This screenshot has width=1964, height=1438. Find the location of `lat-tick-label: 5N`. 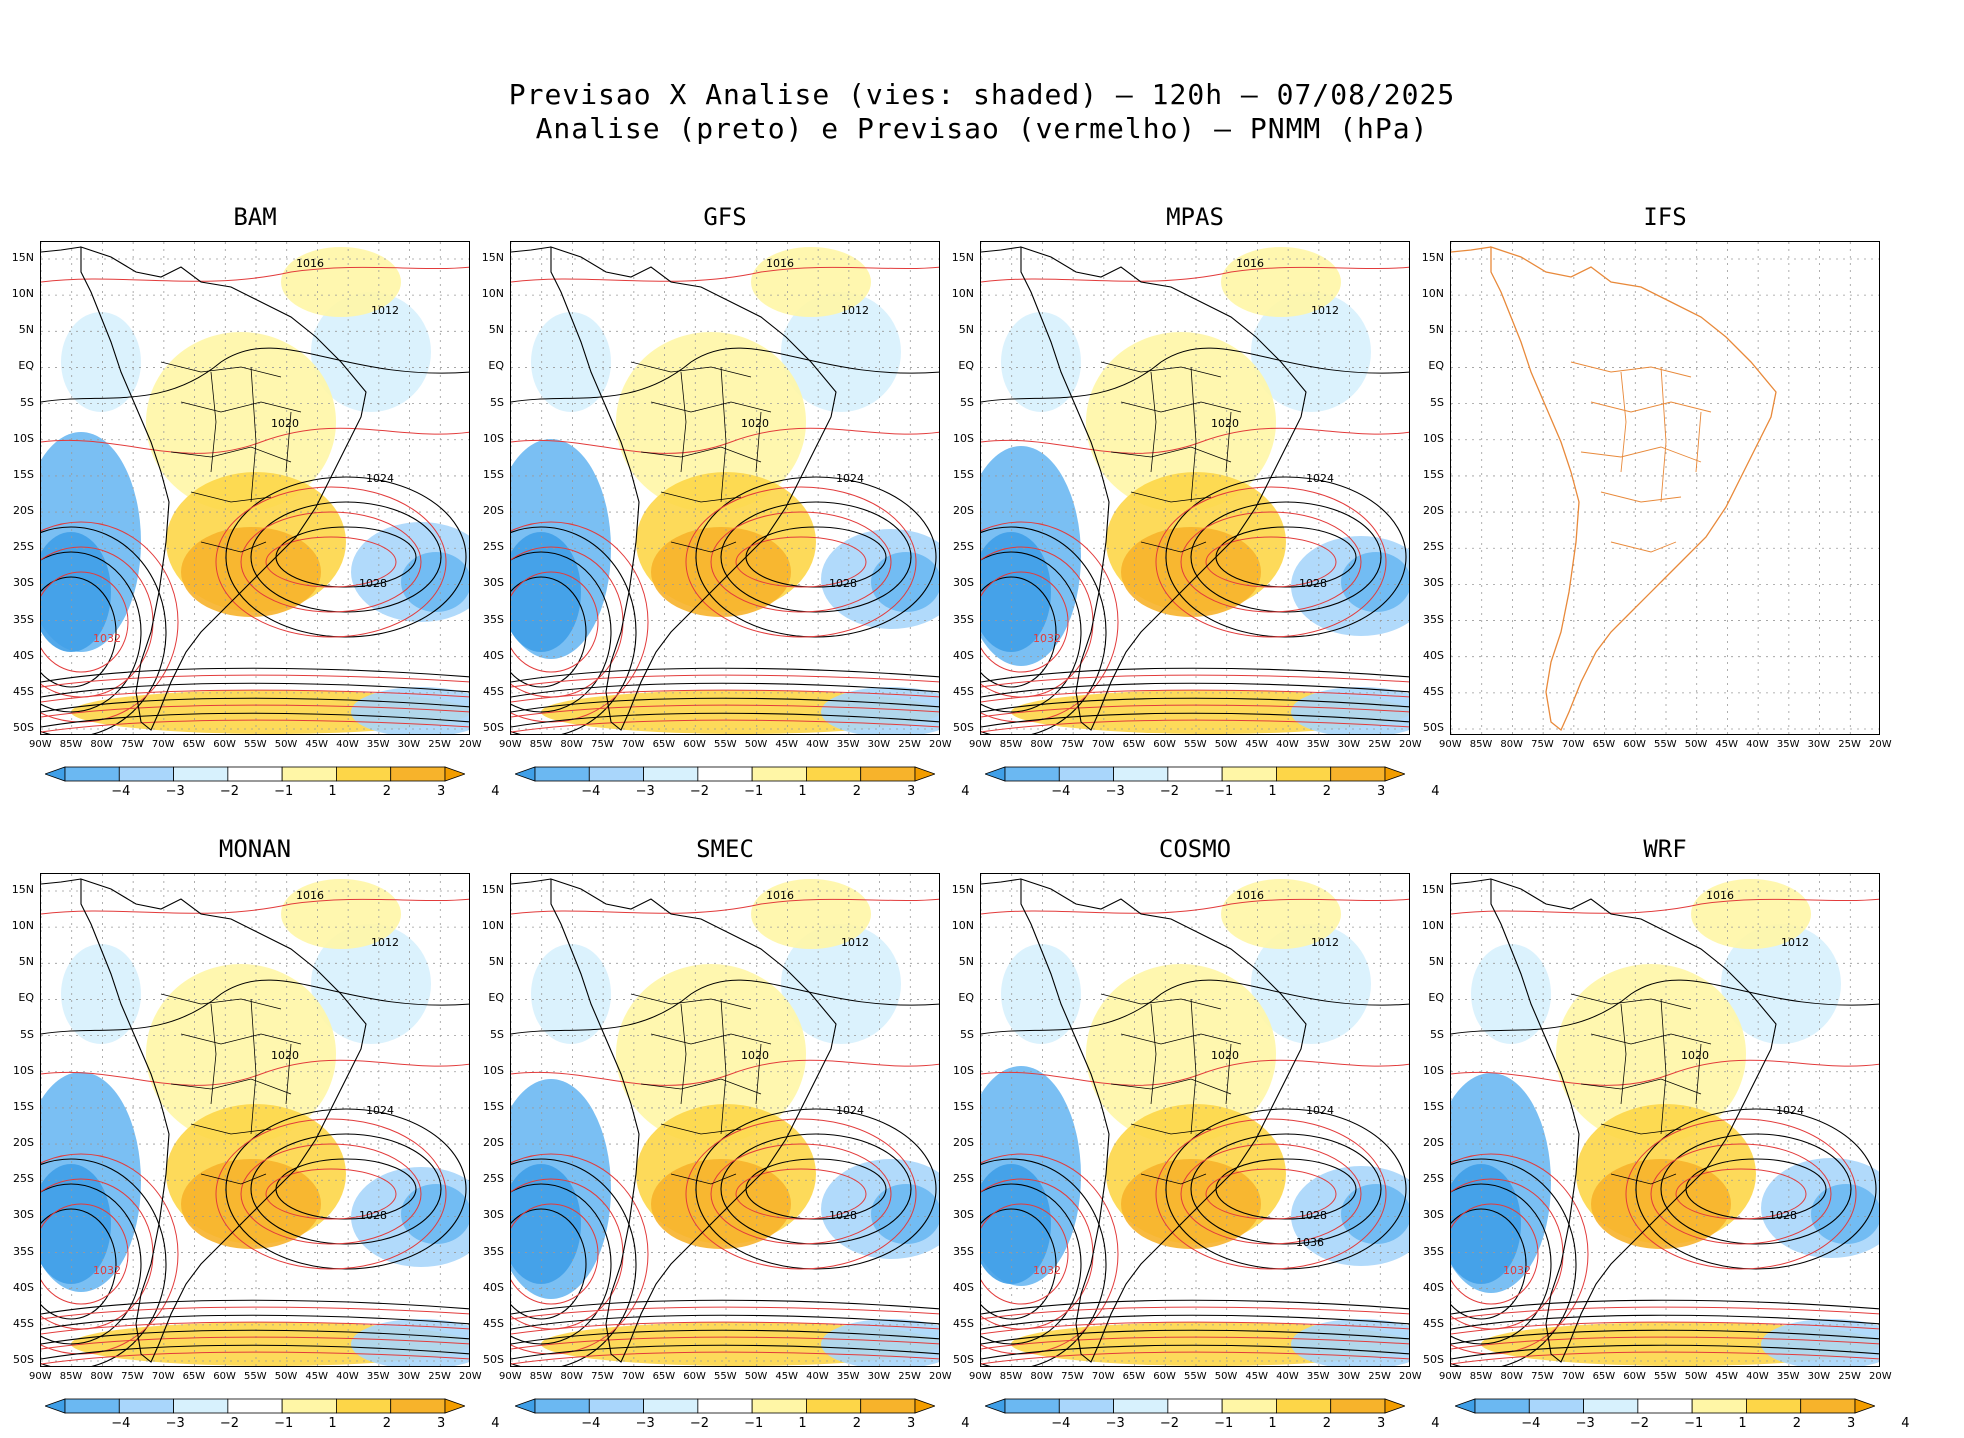

lat-tick-label: 5N is located at coordinates (1436, 962).